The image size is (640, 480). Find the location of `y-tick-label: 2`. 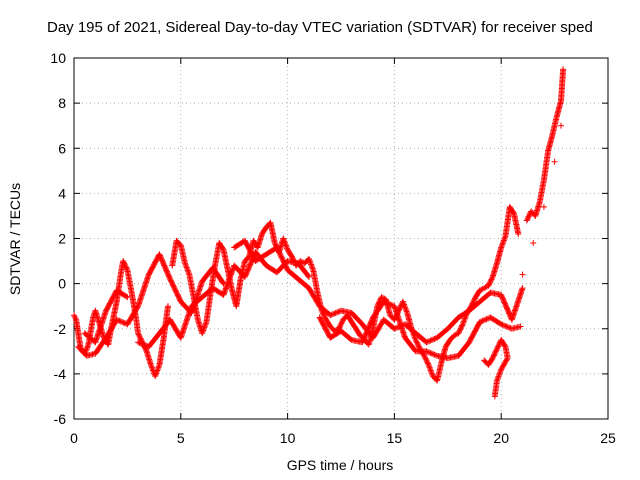

y-tick-label: 2 is located at coordinates (62, 239).